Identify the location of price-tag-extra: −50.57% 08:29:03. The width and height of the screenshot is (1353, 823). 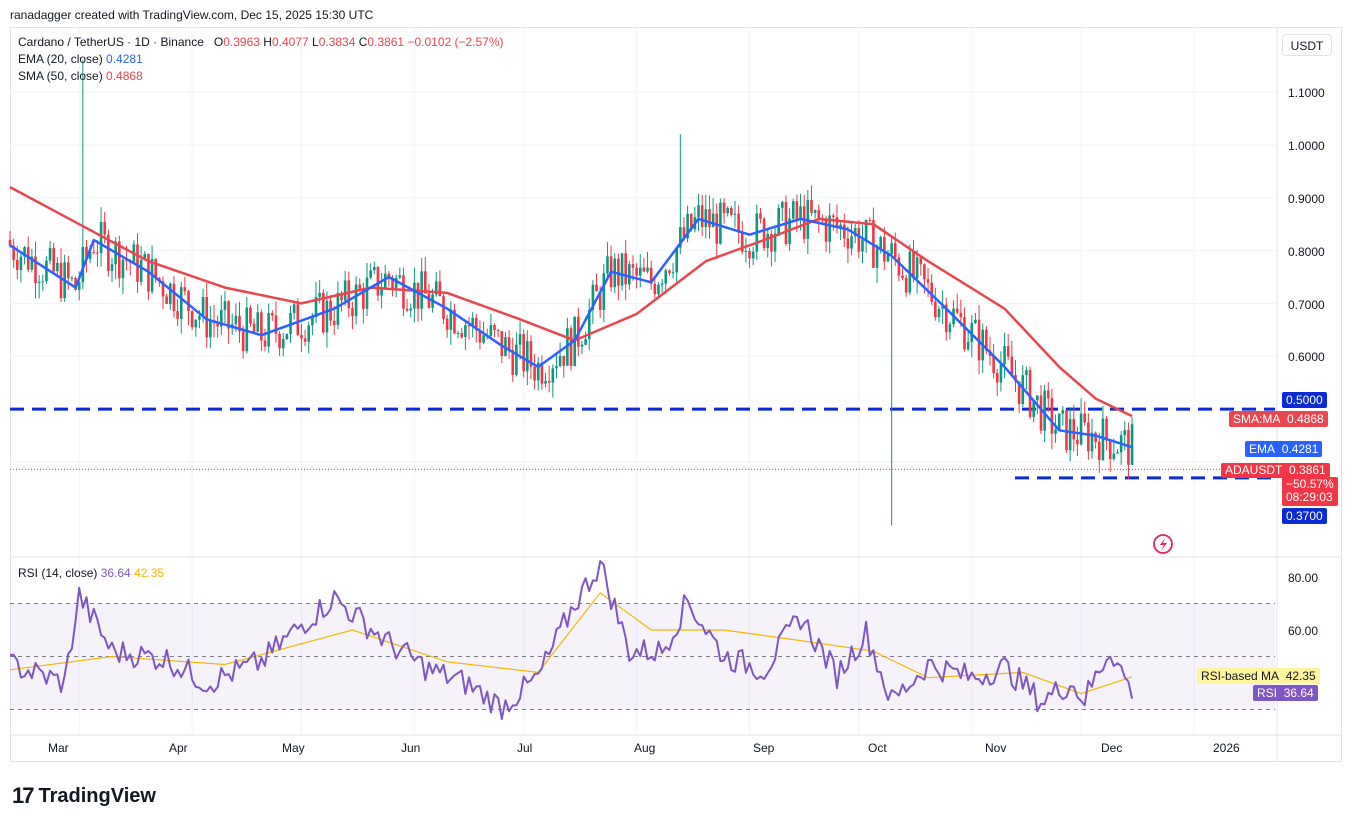
(1310, 491).